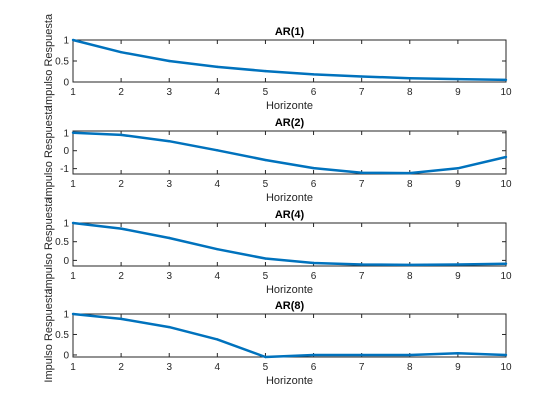 The width and height of the screenshot is (560, 420). What do you see at coordinates (290, 123) in the screenshot?
I see `subplot-title: AR(2)` at bounding box center [290, 123].